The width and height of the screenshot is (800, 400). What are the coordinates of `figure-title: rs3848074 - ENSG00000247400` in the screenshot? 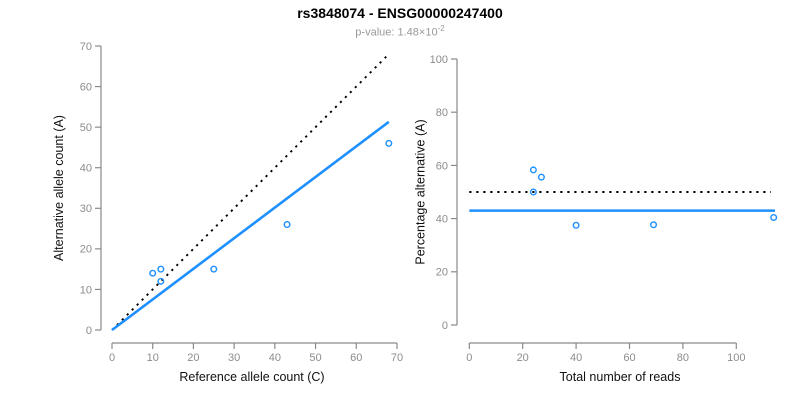 It's located at (400, 13).